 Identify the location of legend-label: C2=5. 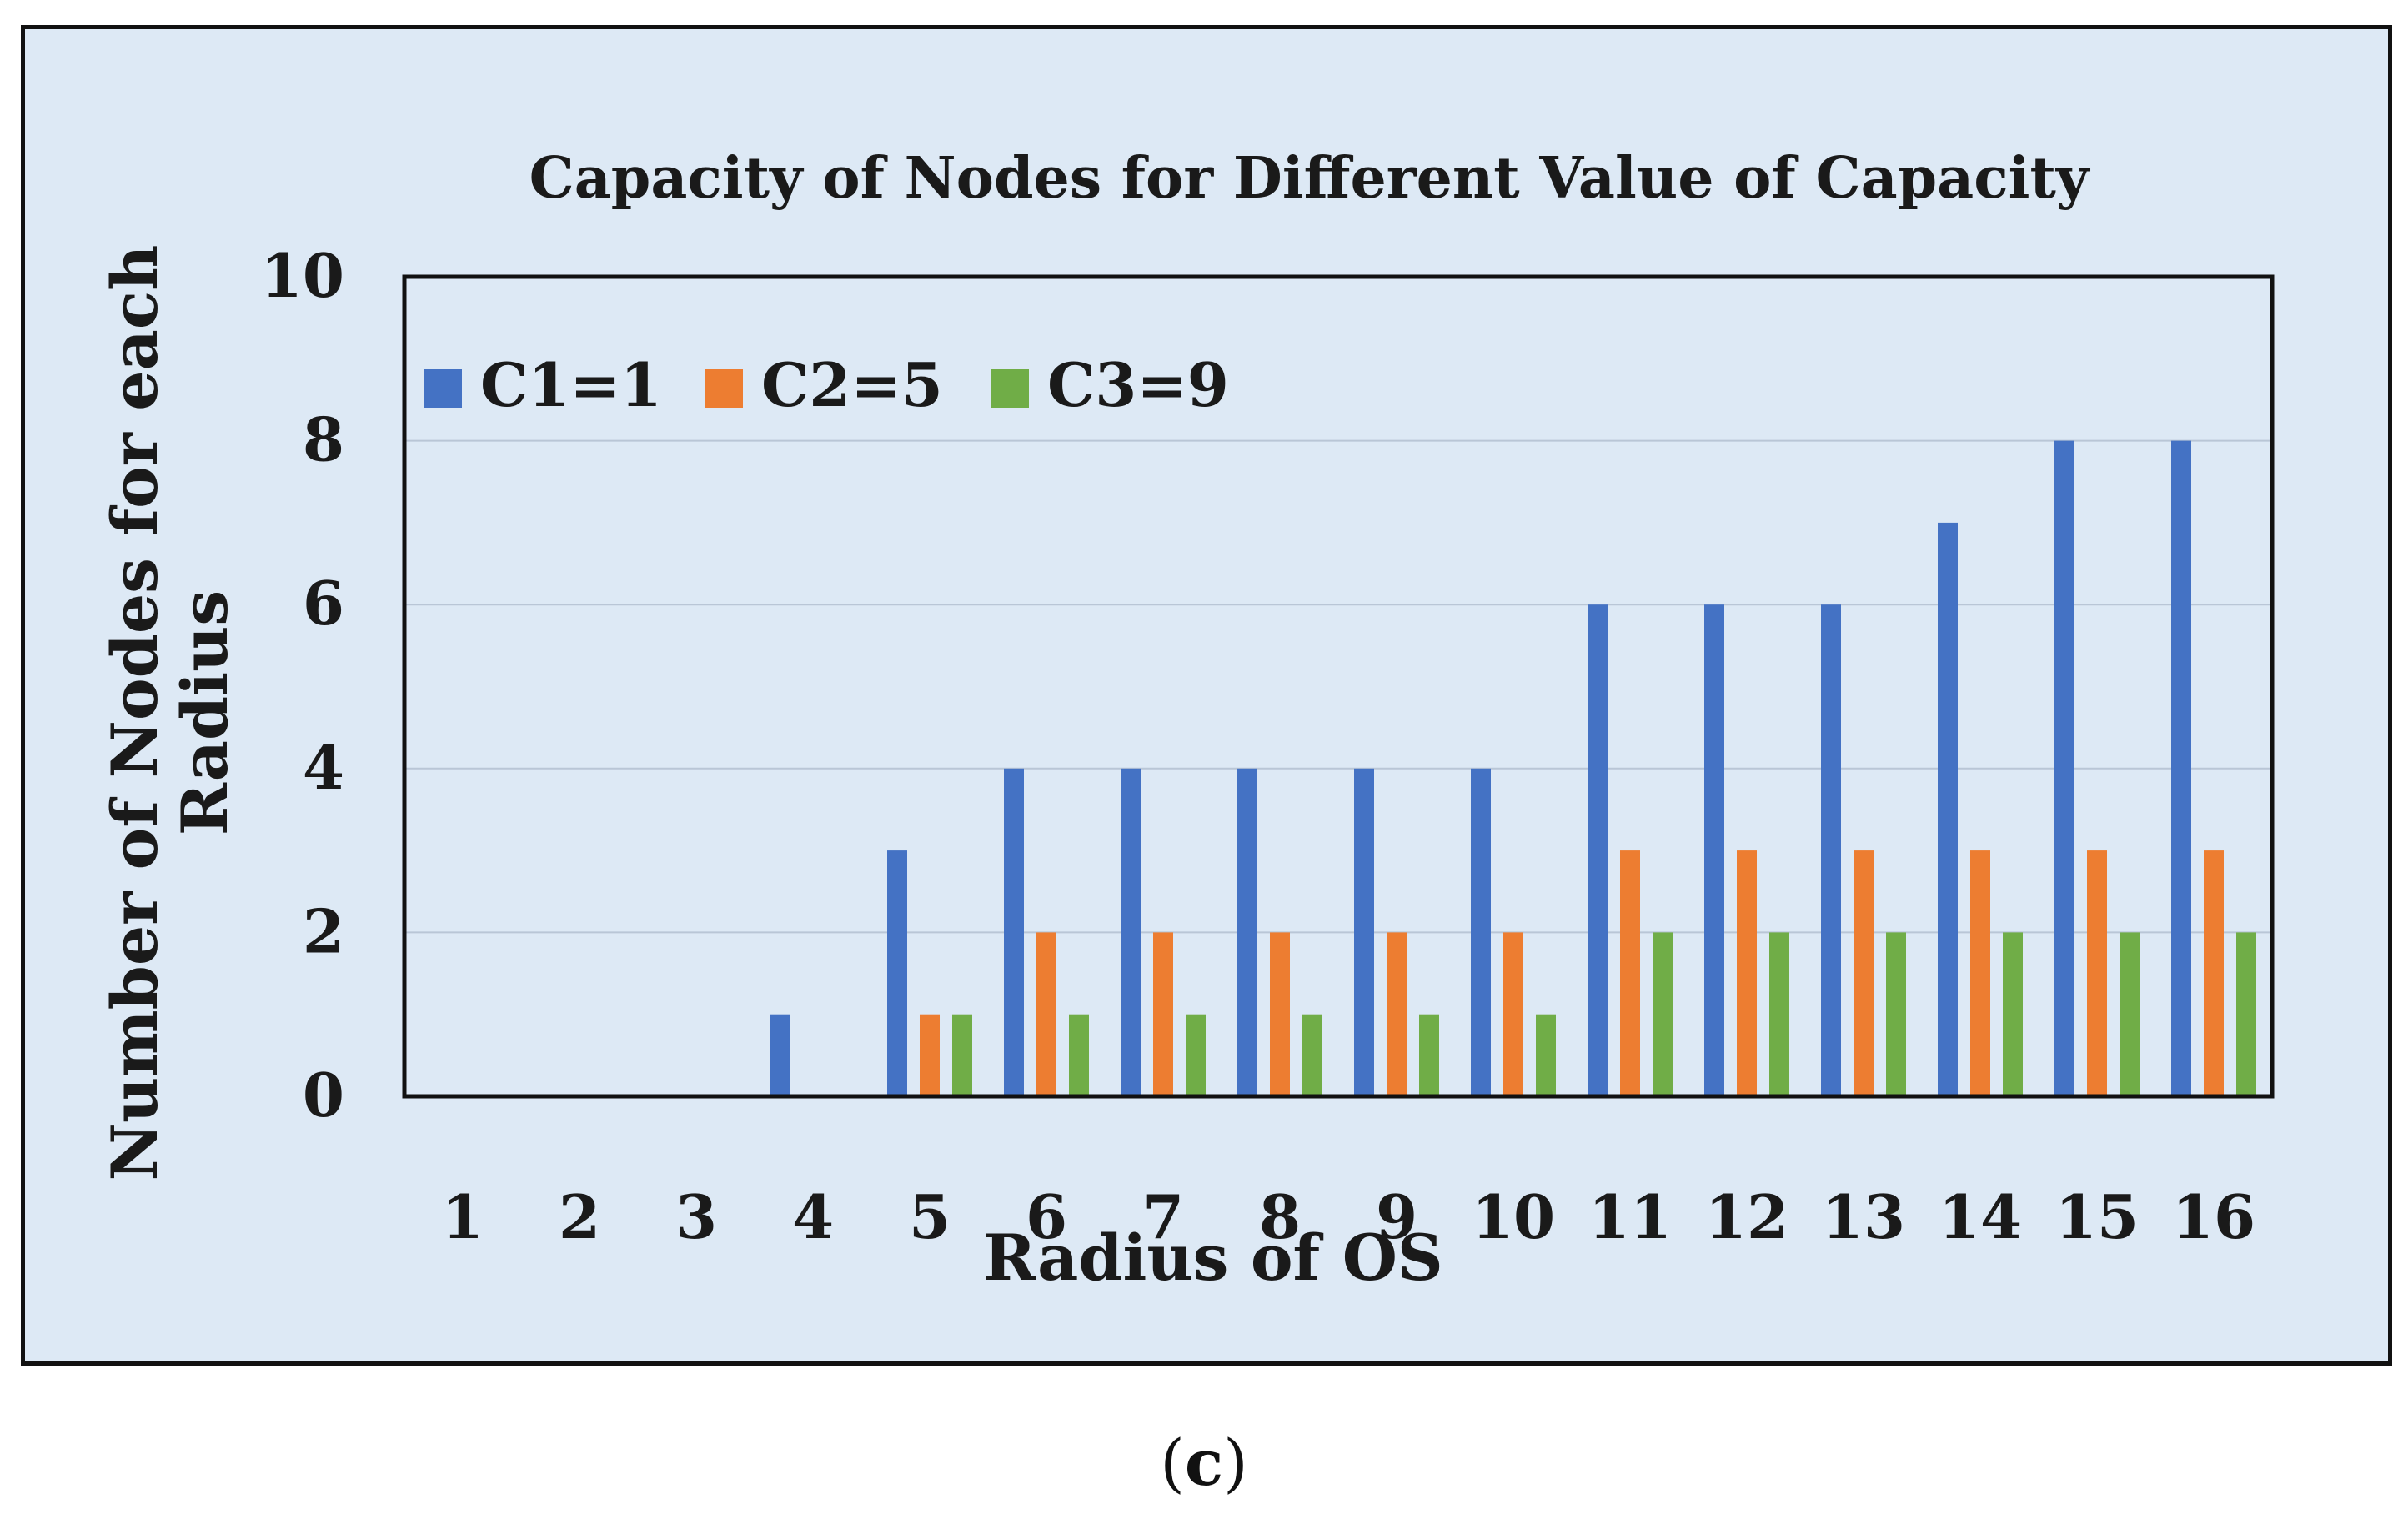
(852, 384).